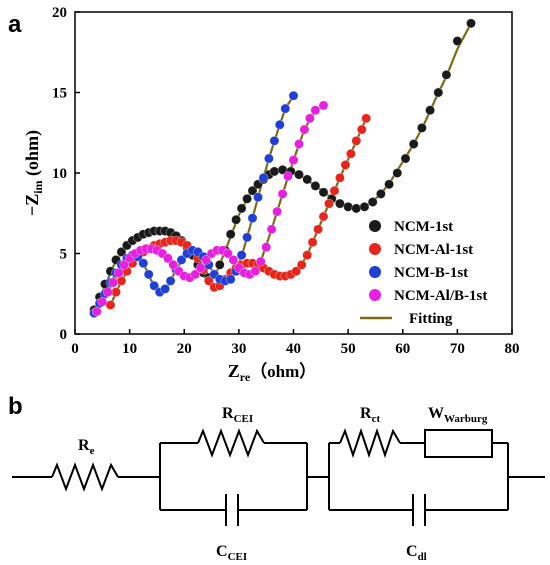  Describe the element at coordinates (375, 249) in the screenshot. I see `legend-marker-ncm-al` at that location.